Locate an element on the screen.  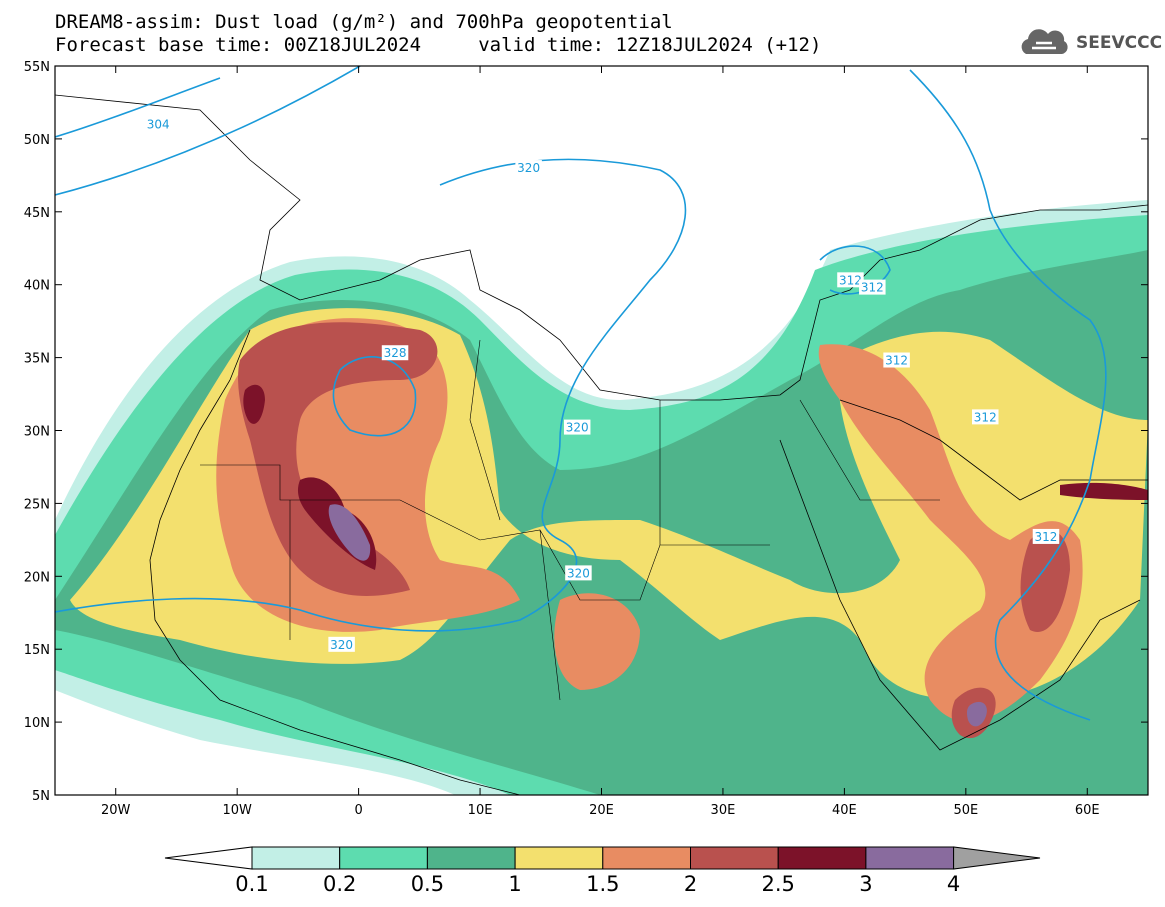
colorbar-under-arrow is located at coordinates (208, 858).